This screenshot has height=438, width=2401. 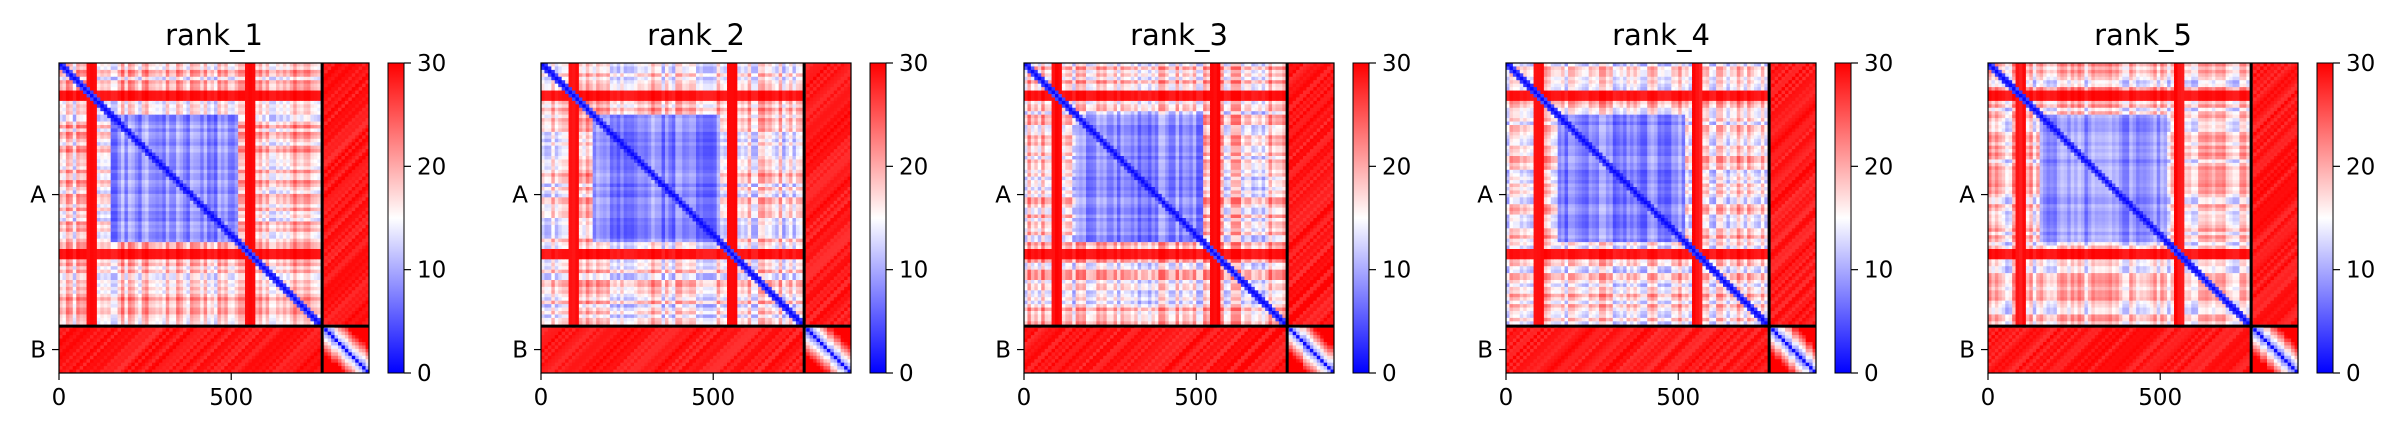 I want to click on chart-title: rank_1, so click(x=214, y=35).